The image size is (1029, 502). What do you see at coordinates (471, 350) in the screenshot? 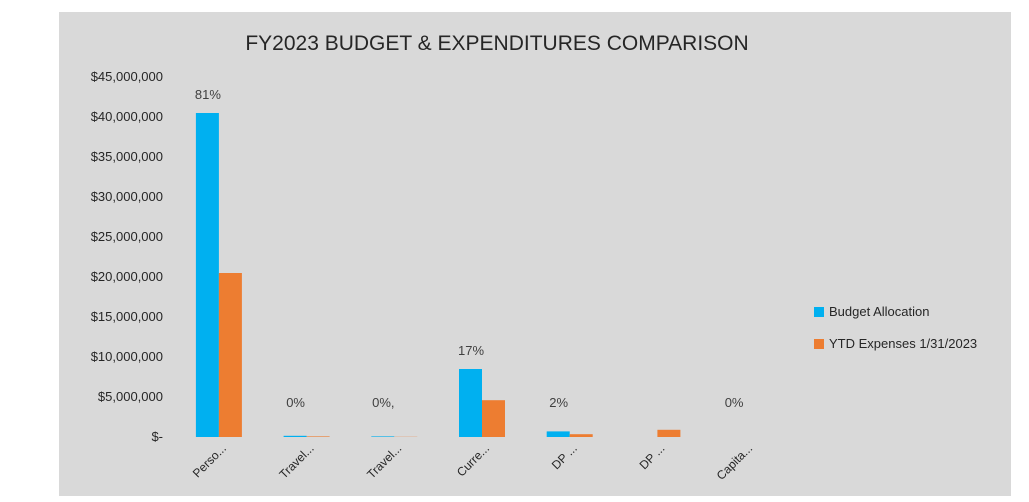
I see `data-label: 17%` at bounding box center [471, 350].